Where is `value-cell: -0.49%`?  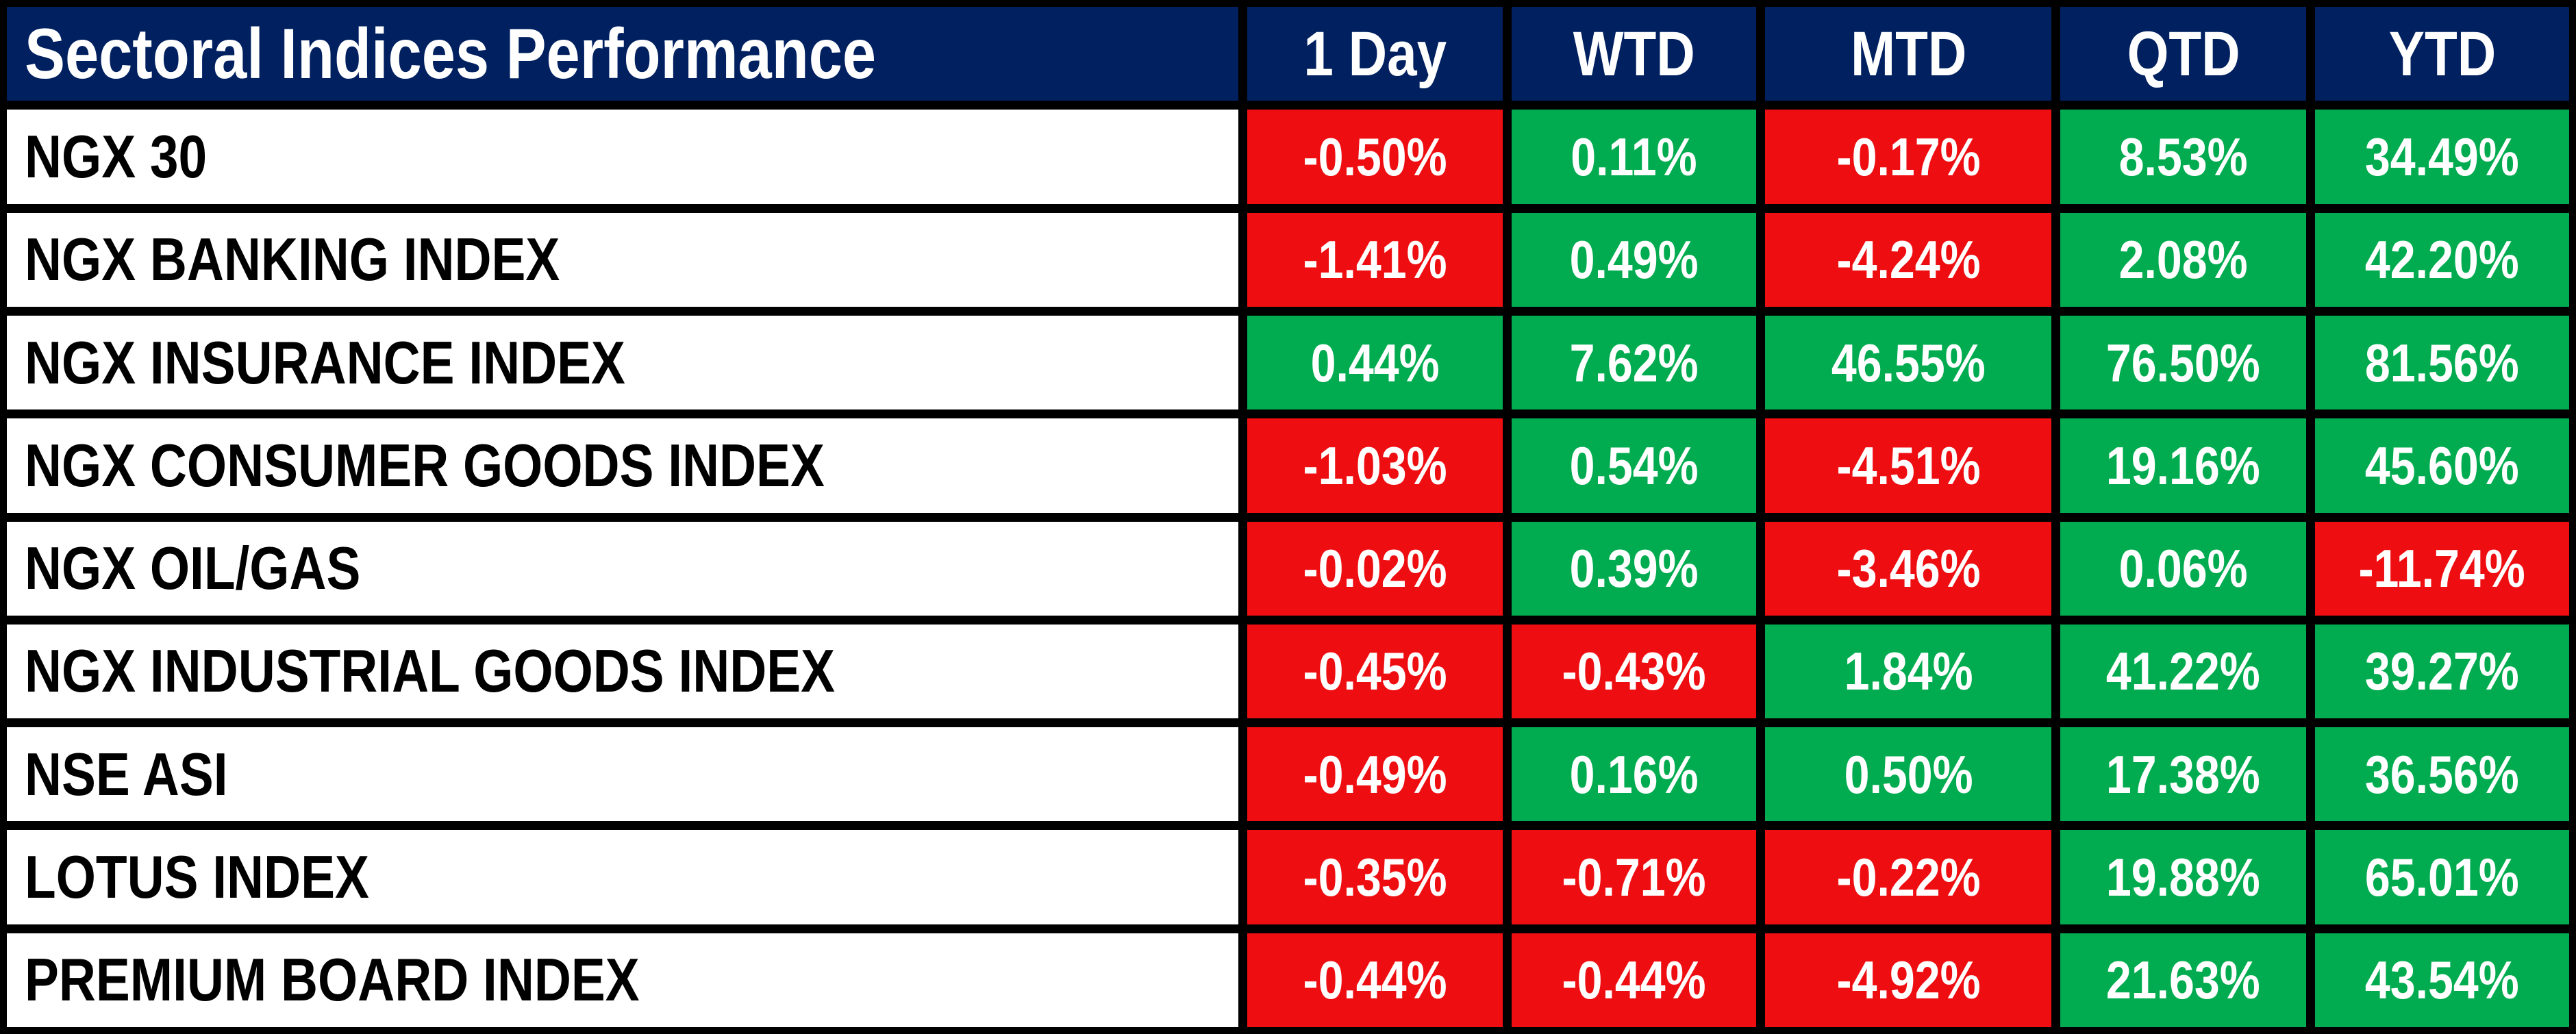
value-cell: -0.49% is located at coordinates (1375, 774).